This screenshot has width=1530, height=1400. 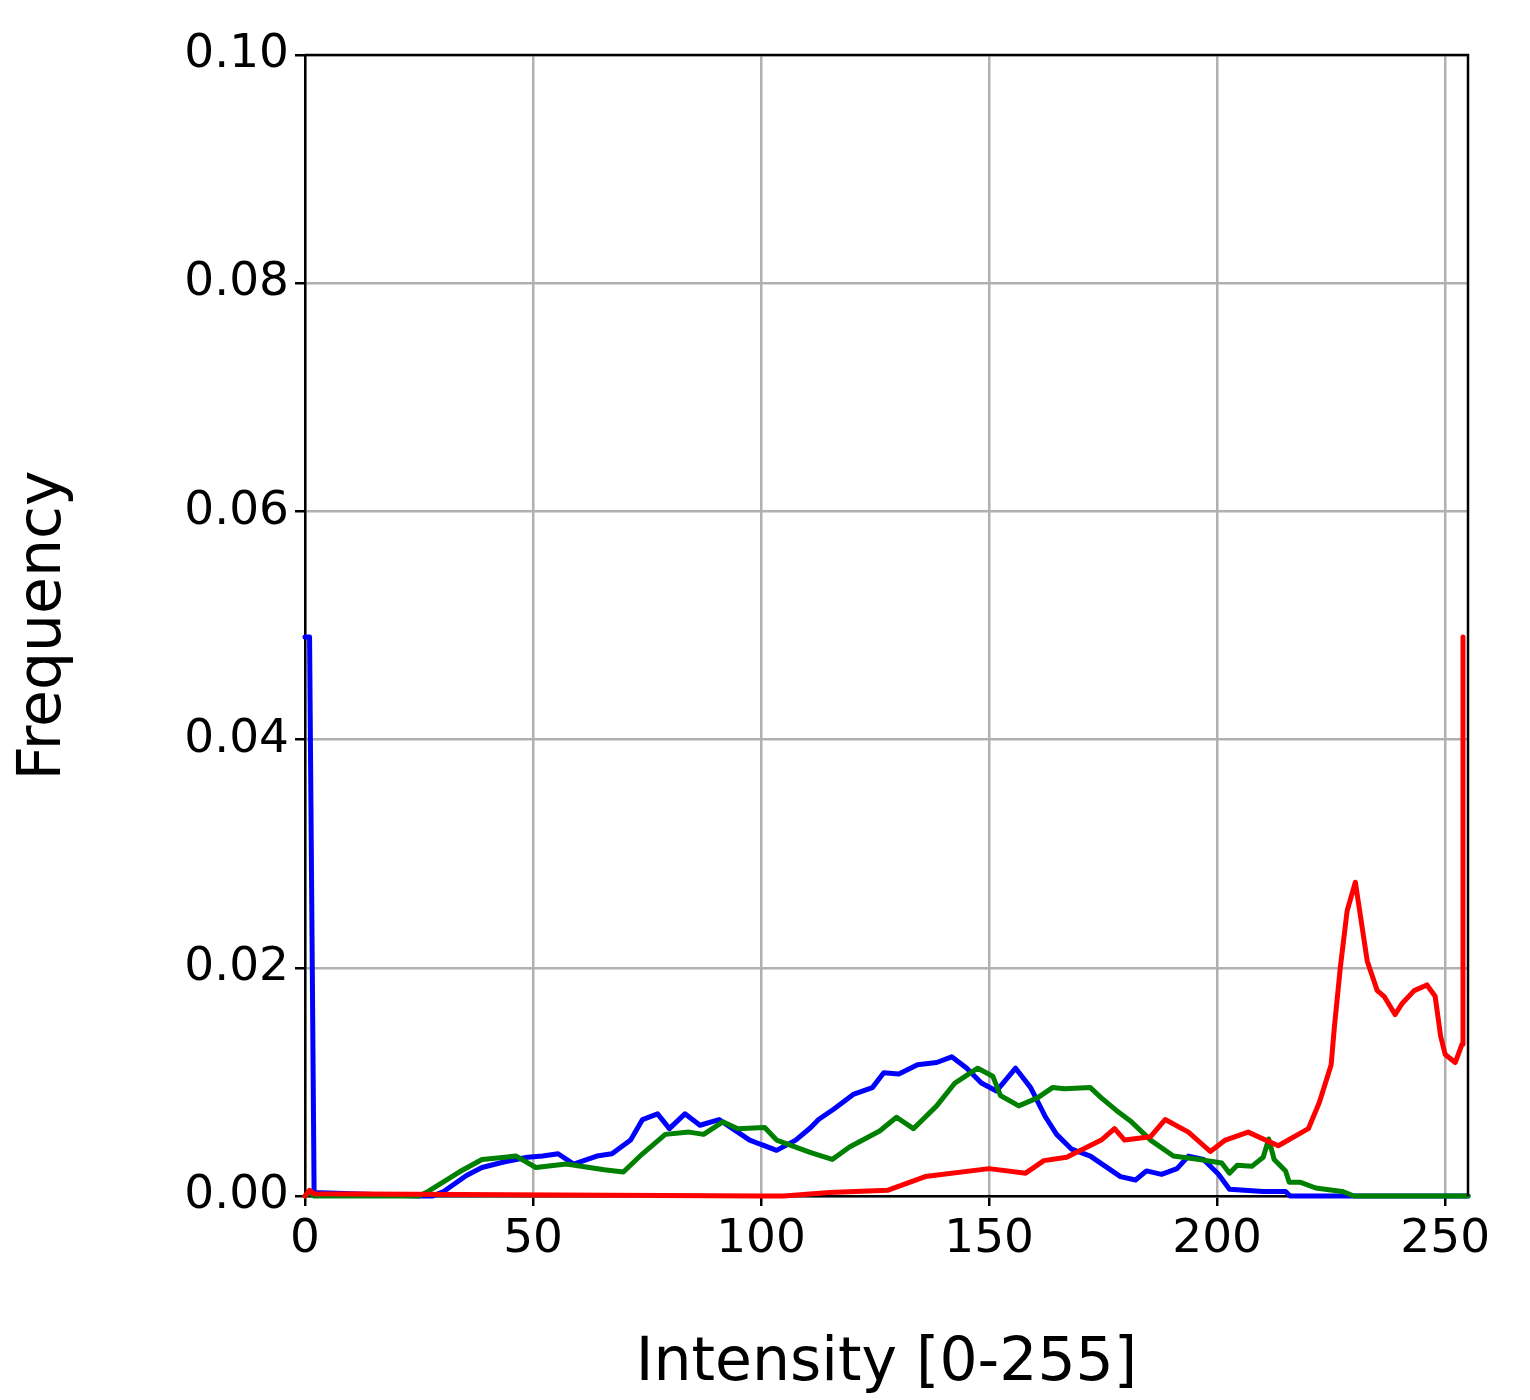 What do you see at coordinates (236, 735) in the screenshot?
I see `y-tick-label: 0.04` at bounding box center [236, 735].